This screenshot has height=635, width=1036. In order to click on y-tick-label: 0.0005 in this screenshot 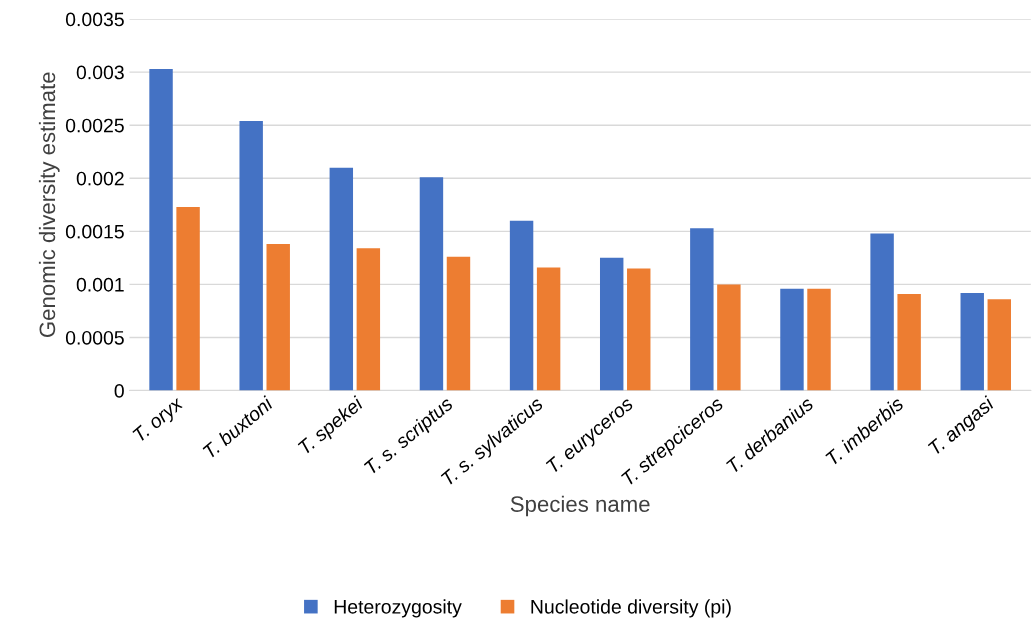, I will do `click(94, 337)`.